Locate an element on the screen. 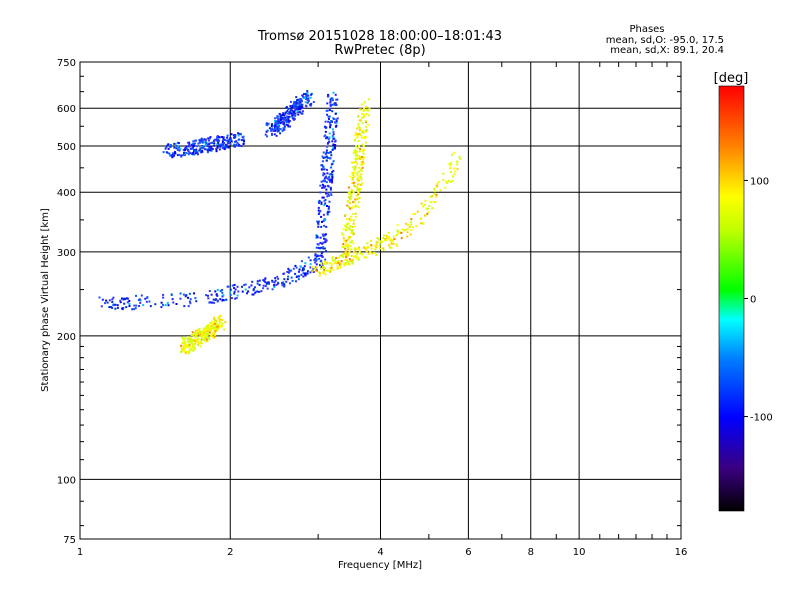 Image resolution: width=800 pixels, height=600 pixels. colorbar: [deg] 100 0 -100 is located at coordinates (743, 291).